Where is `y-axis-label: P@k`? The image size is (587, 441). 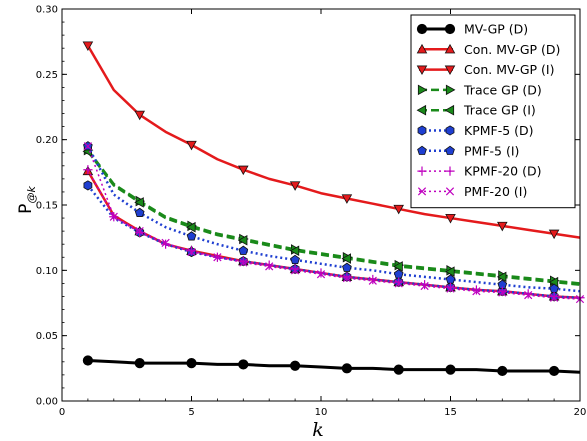
y-axis-label: P@k is located at coordinates (27, 200).